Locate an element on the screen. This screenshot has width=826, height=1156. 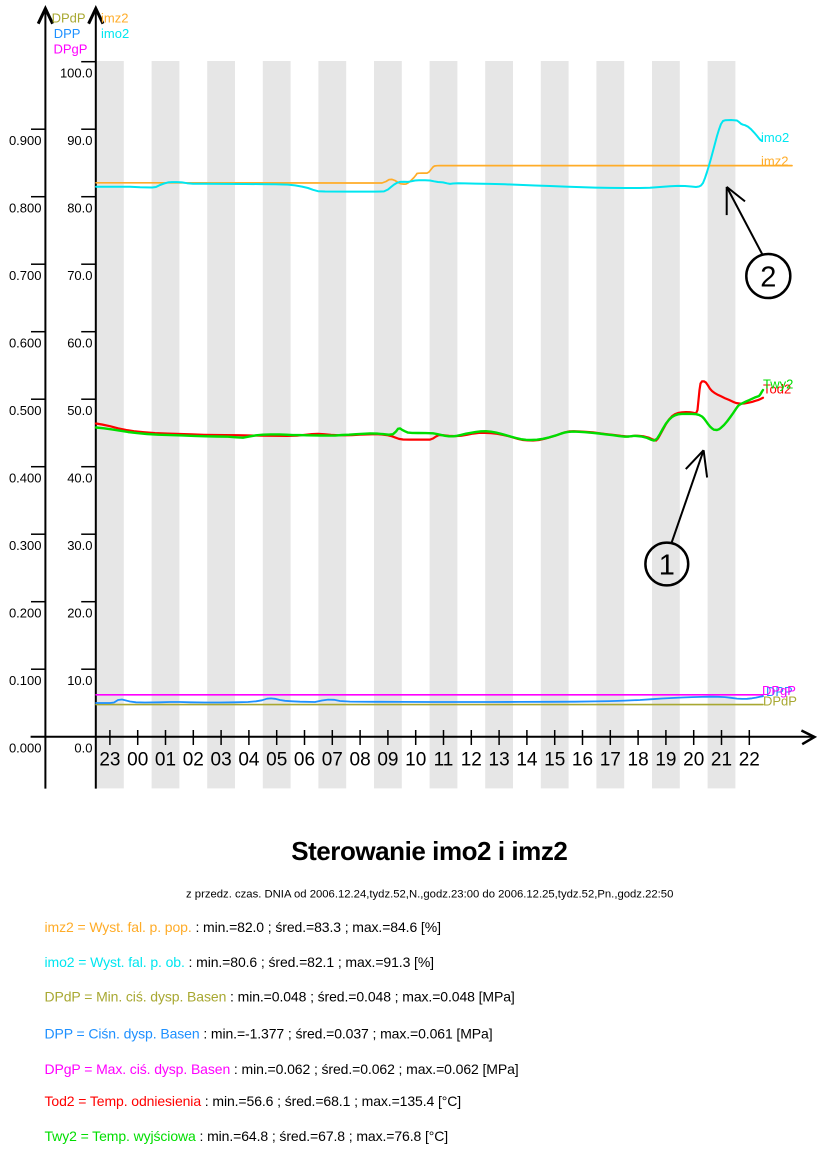
svg-text: 04 is located at coordinates (249, 760).